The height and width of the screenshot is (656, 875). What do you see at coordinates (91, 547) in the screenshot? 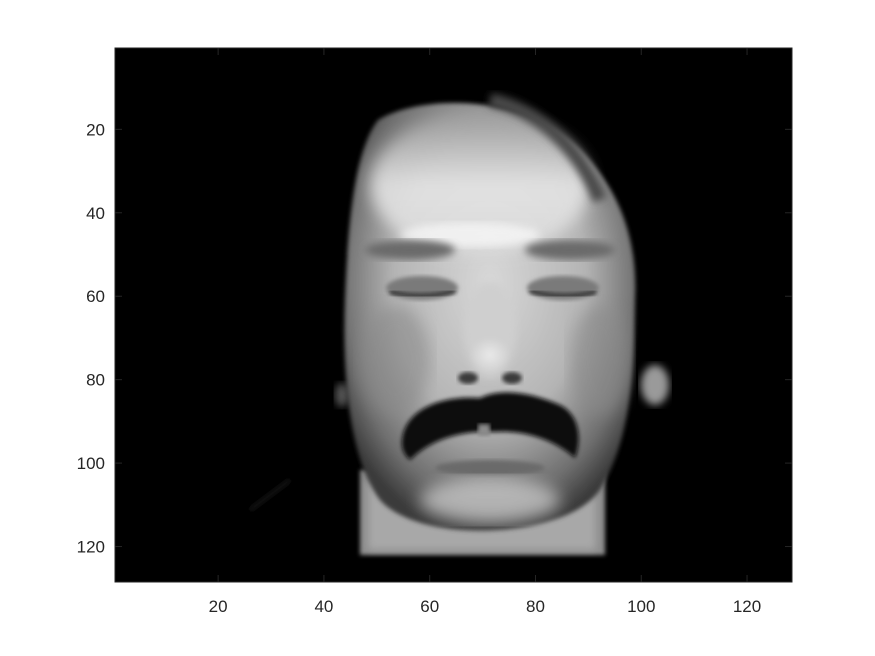
I see `y-tick-label: 120` at bounding box center [91, 547].